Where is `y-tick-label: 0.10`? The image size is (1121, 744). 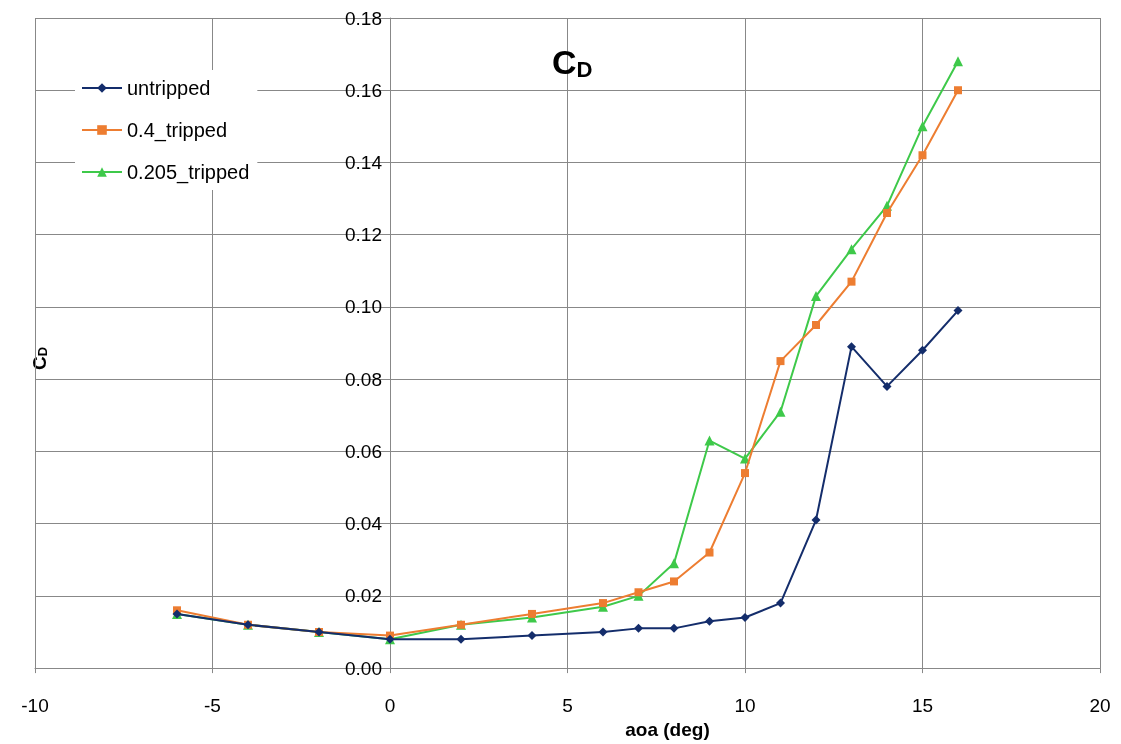
y-tick-label: 0.10 is located at coordinates (363, 307).